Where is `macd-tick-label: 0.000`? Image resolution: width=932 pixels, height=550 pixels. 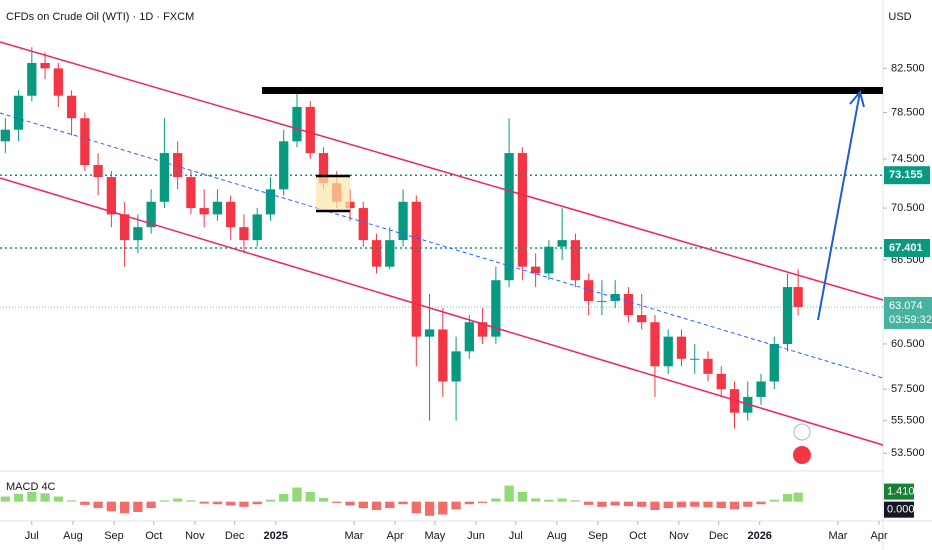
macd-tick-label: 0.000 is located at coordinates (901, 510).